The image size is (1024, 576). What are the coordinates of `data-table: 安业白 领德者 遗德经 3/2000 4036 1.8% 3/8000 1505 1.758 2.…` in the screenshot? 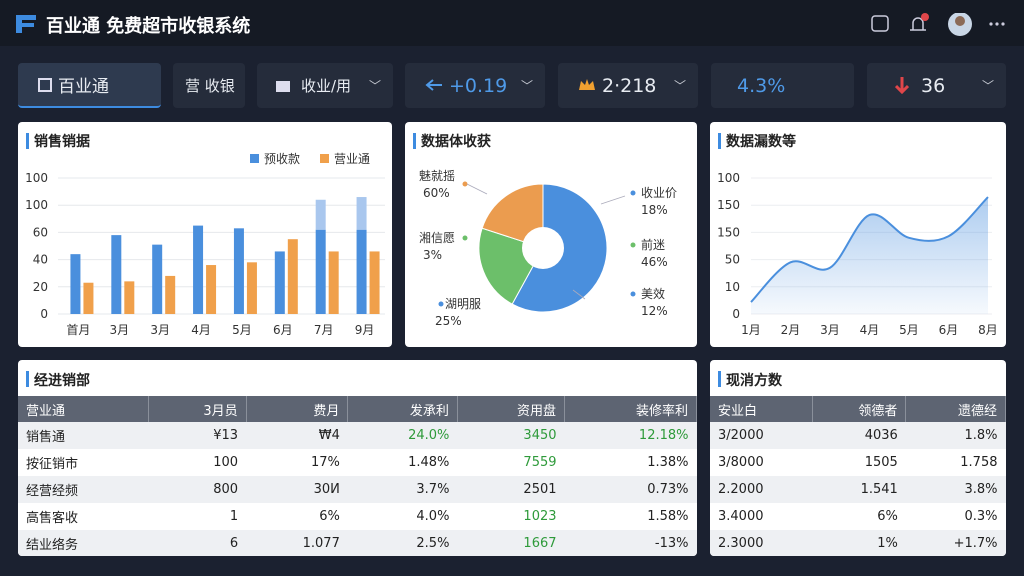 It's located at (858, 476).